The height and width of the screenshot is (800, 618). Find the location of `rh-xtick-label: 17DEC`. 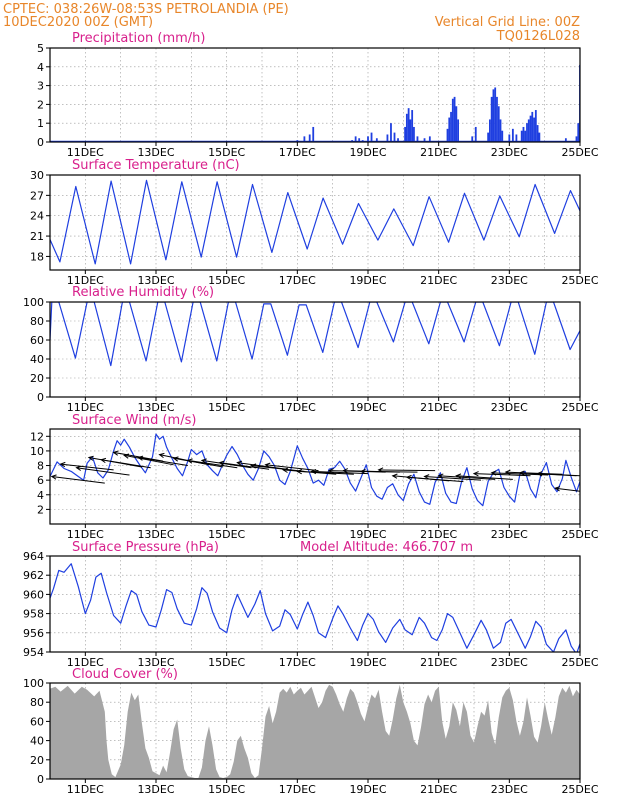

rh-xtick-label: 17DEC is located at coordinates (297, 407).